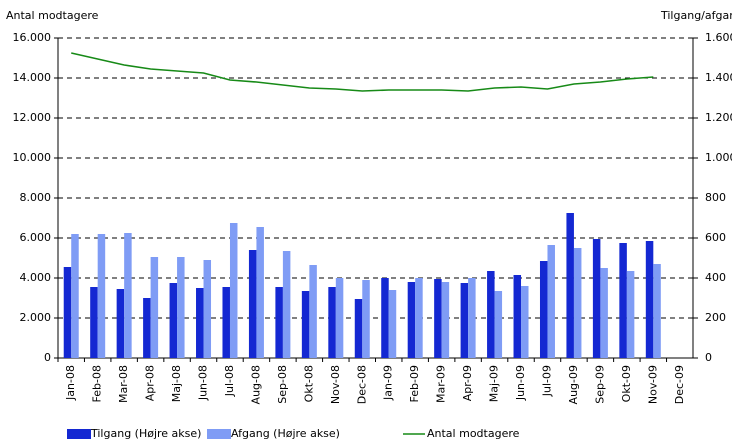  What do you see at coordinates (308, 383) in the screenshot?
I see `x-tick-label: Okt-08` at bounding box center [308, 383].